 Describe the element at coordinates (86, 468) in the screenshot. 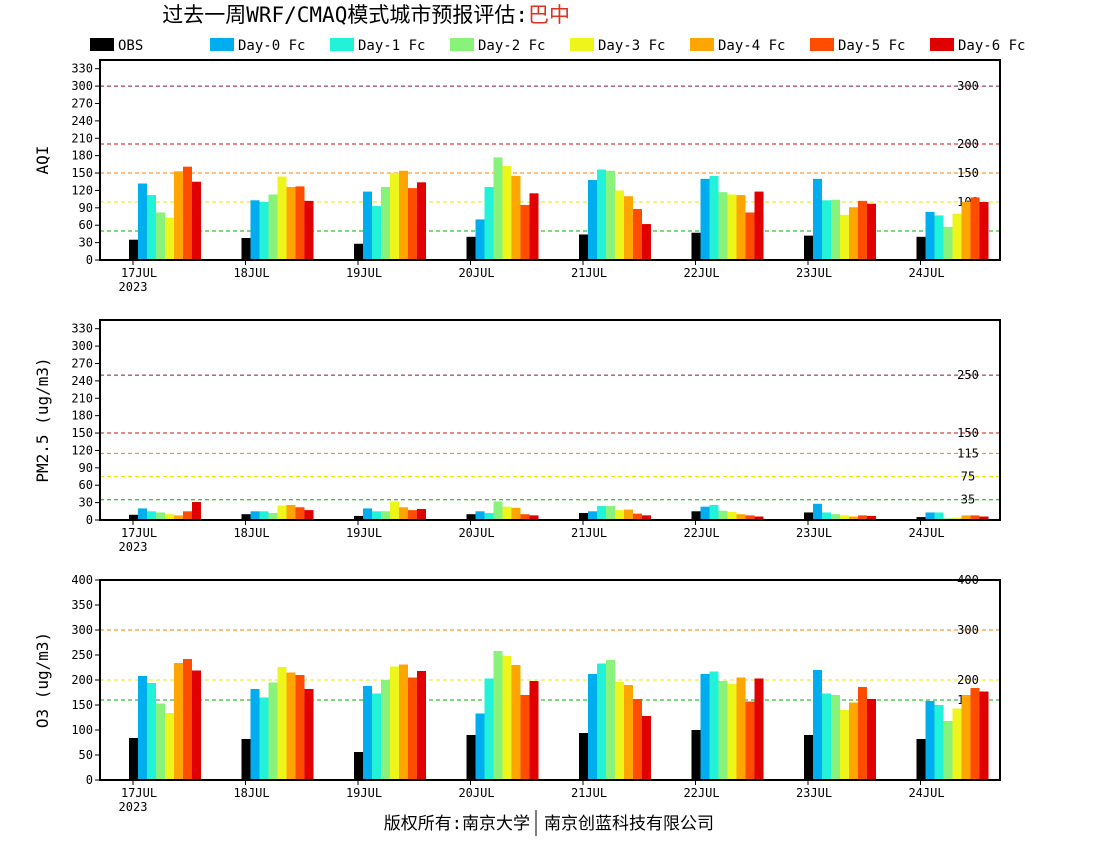

I see `y-tick-label: 90` at that location.